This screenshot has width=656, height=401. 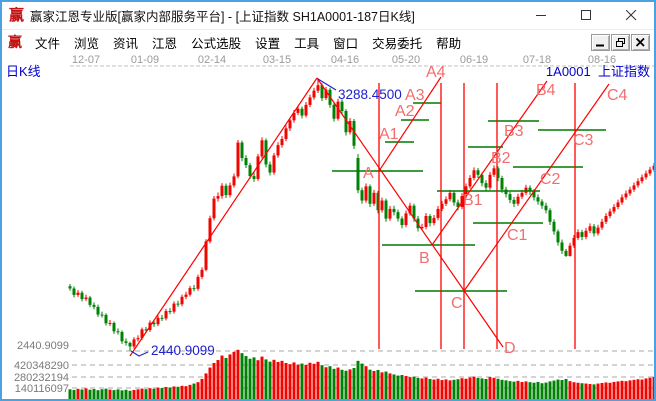 What do you see at coordinates (631, 15) in the screenshot?
I see `close-button` at bounding box center [631, 15].